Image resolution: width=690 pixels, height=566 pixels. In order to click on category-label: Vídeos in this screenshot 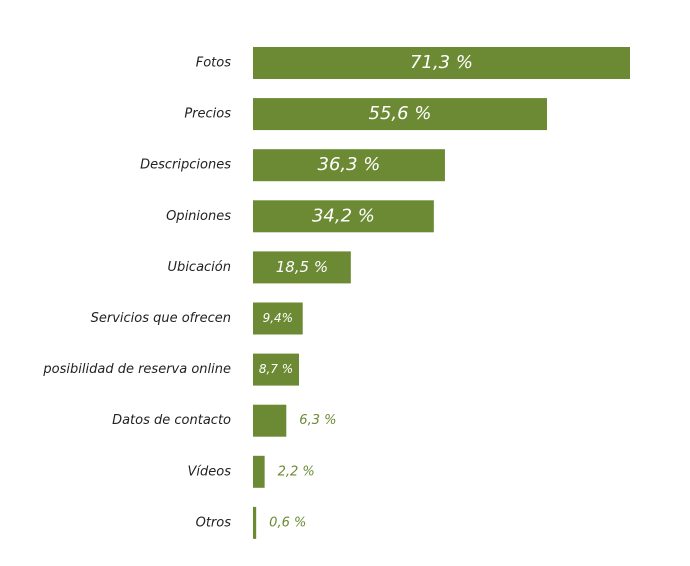, I will do `click(210, 471)`.